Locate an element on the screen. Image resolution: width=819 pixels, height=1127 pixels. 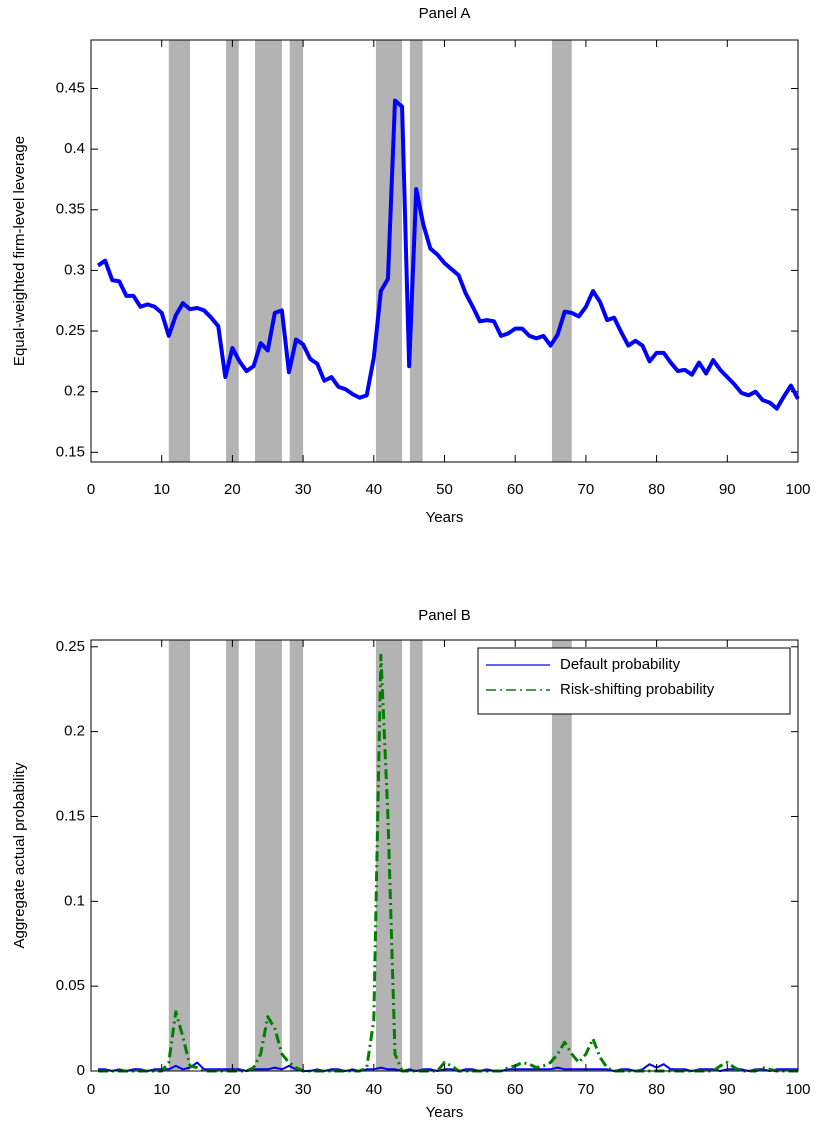
data-line is located at coordinates (448, 1066).